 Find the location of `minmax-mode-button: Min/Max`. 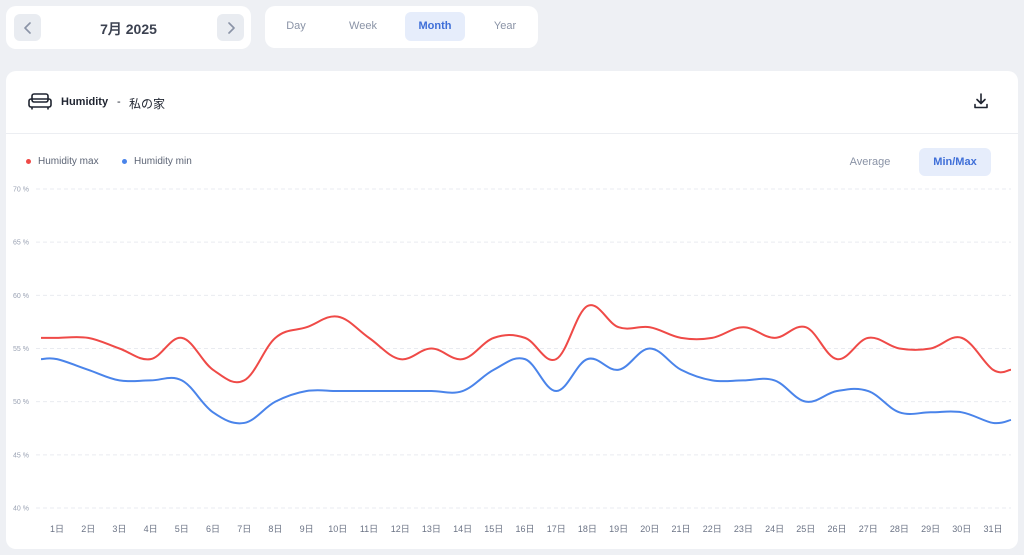

minmax-mode-button: Min/Max is located at coordinates (955, 162).